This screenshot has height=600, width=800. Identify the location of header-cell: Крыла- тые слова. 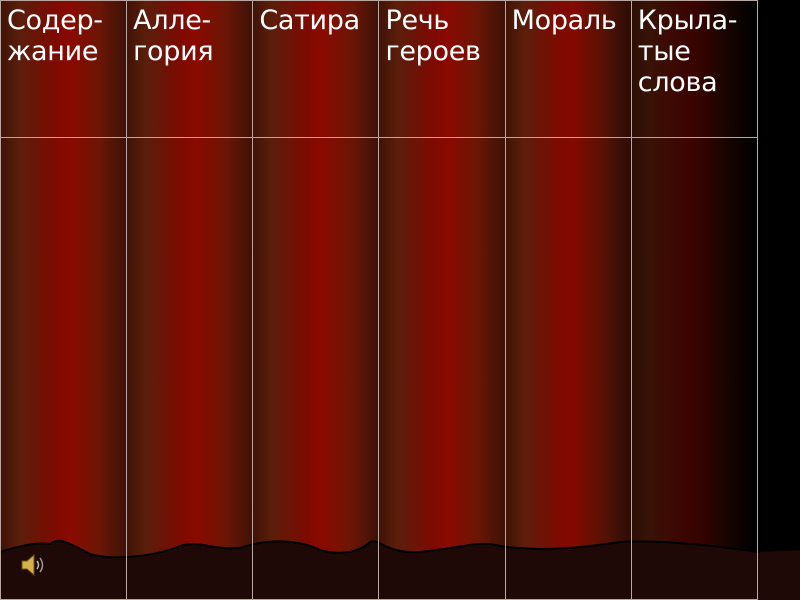
(694, 69).